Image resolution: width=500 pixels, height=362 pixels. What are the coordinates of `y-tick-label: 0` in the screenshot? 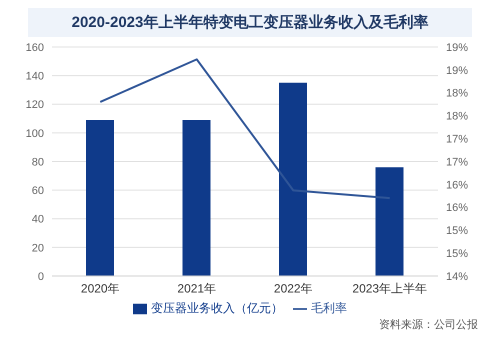 It's located at (41, 276).